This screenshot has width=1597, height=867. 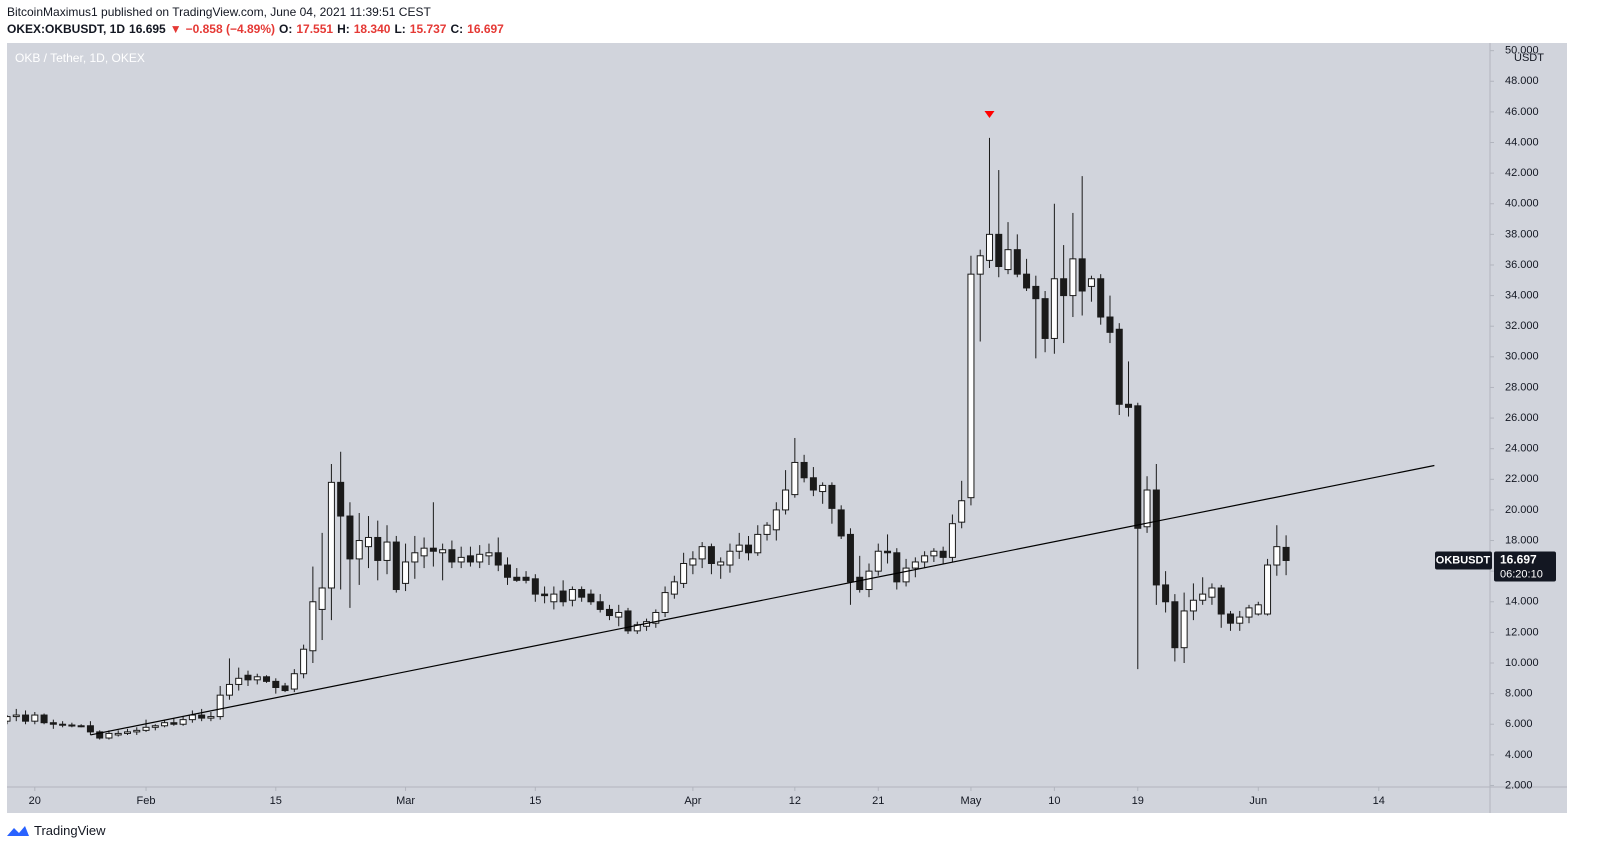 I want to click on price-tag-countdown: 06:20:10, so click(x=1521, y=574).